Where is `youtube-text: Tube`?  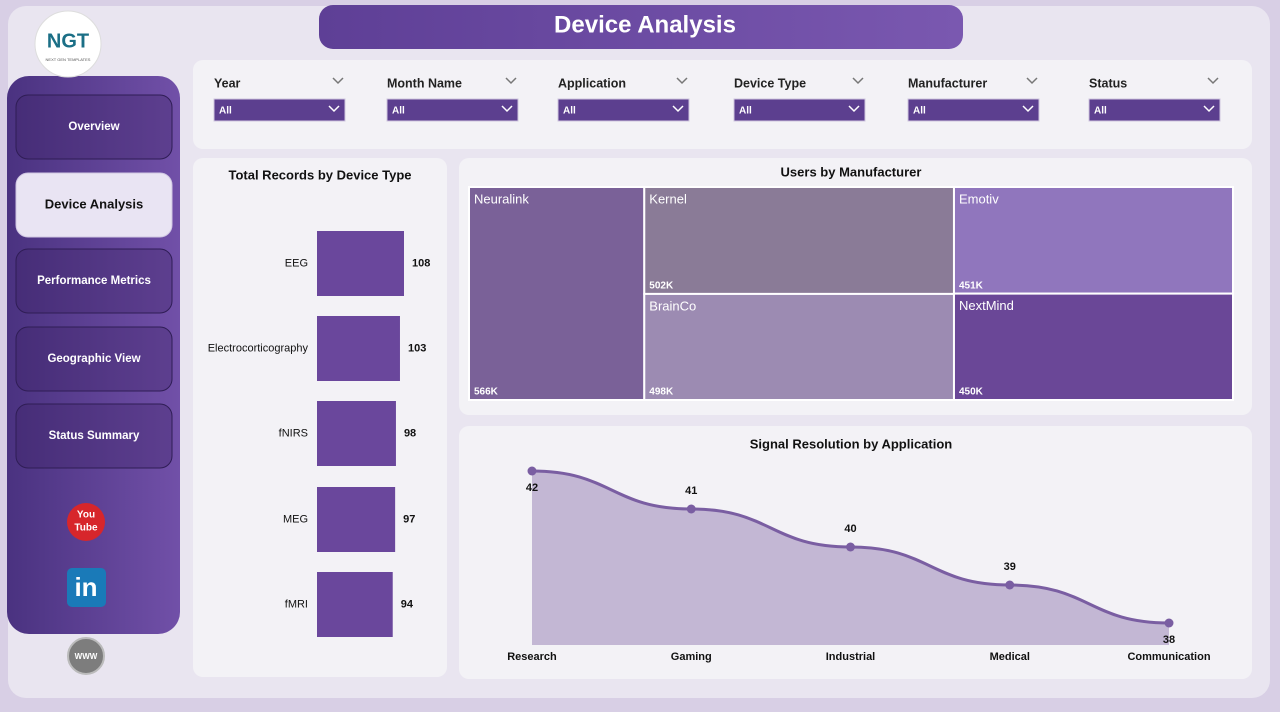
youtube-text: Tube is located at coordinates (86, 528).